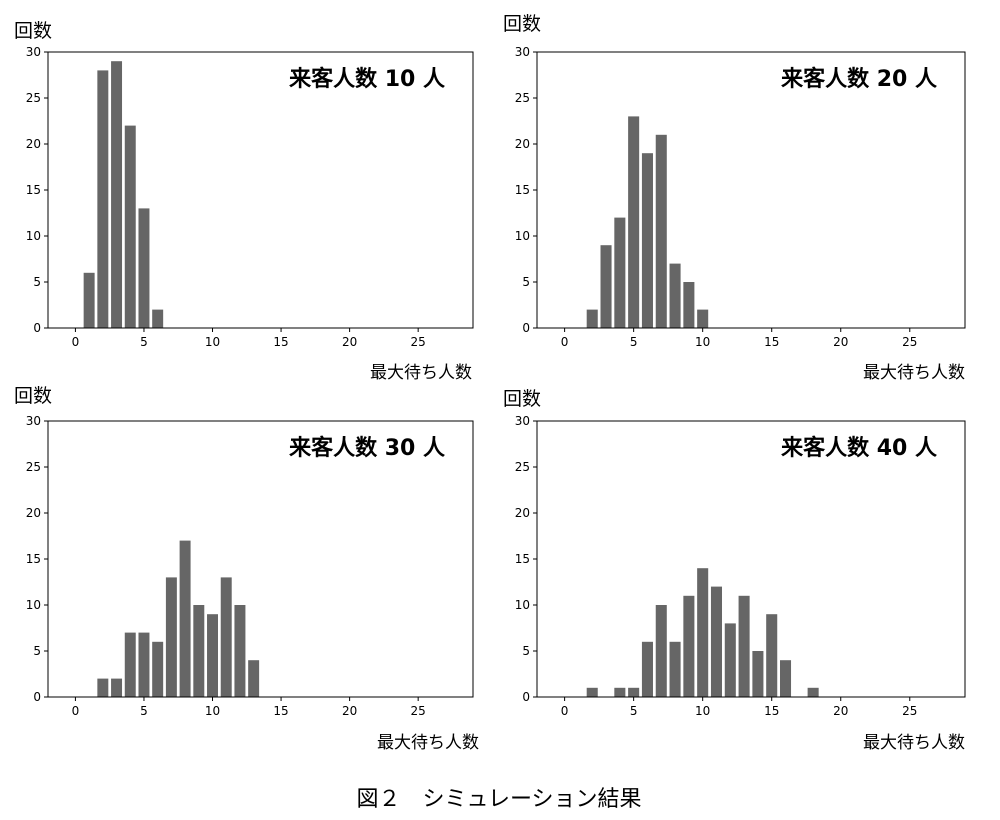 Image resolution: width=1000 pixels, height=820 pixels. Describe the element at coordinates (858, 448) in the screenshot. I see `chart-annotation: 来客人数 40 人` at that location.